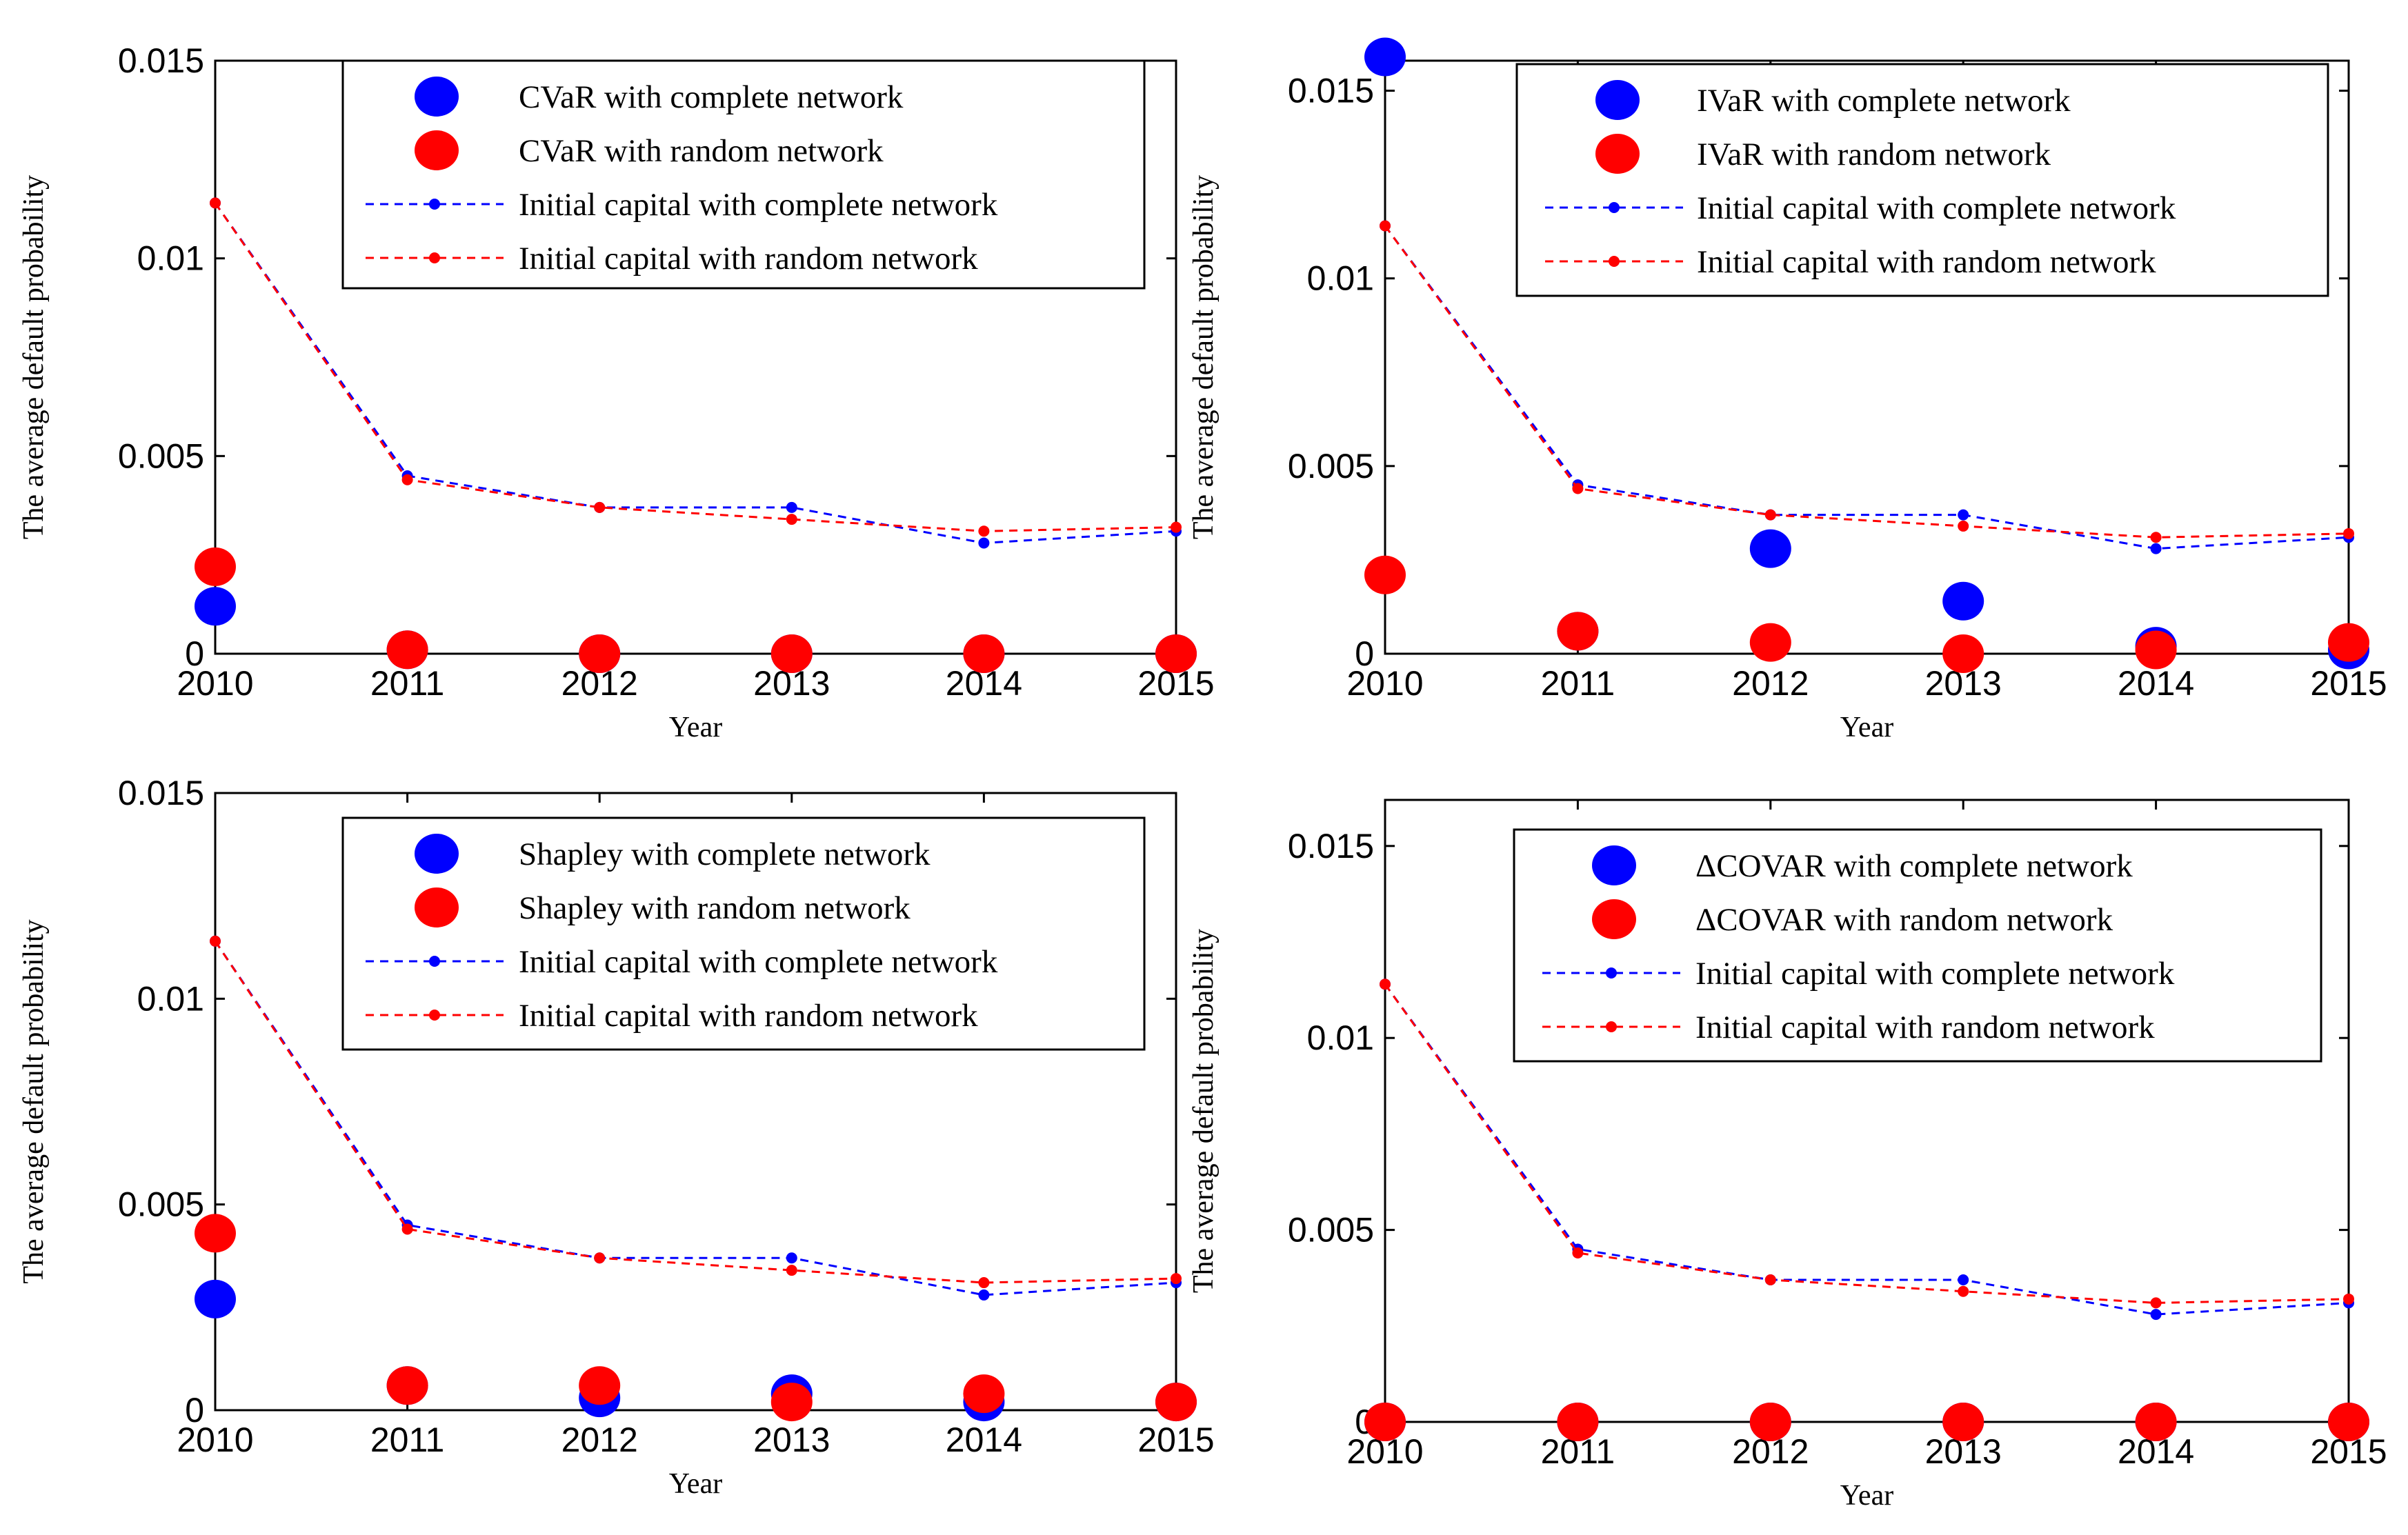 This screenshot has height=1535, width=2408. Describe the element at coordinates (1914, 866) in the screenshot. I see `legend-label: ΔCOVAR with complete network` at that location.